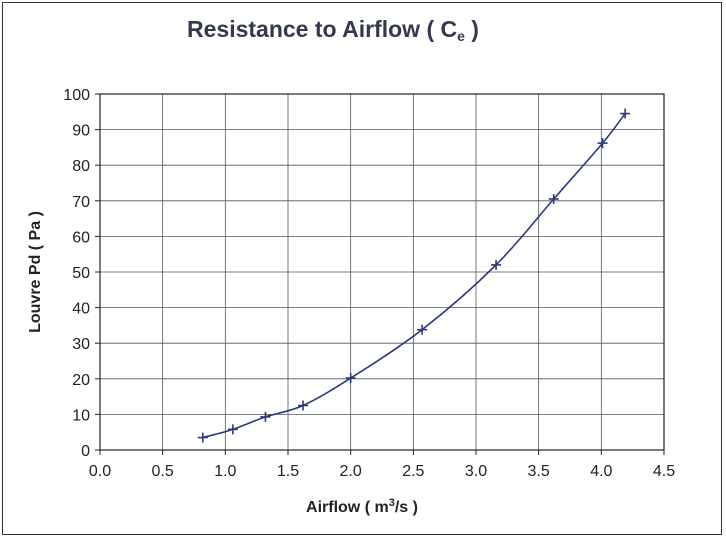 The image size is (726, 539). Describe the element at coordinates (322, 29) in the screenshot. I see `chart-title-main: Resistance to Airflow ( C` at that location.